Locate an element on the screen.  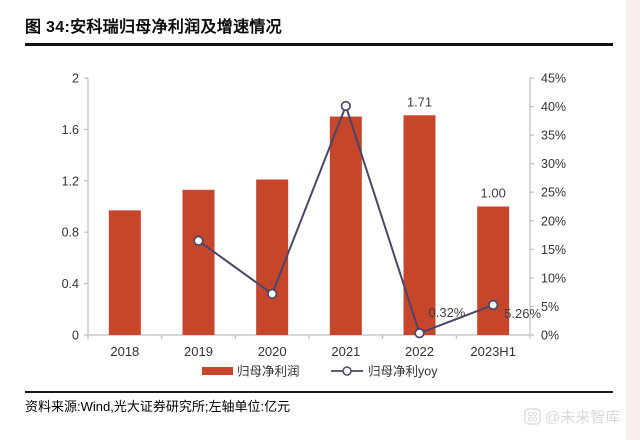
x-axis-category-label: 2020 is located at coordinates (272, 351).